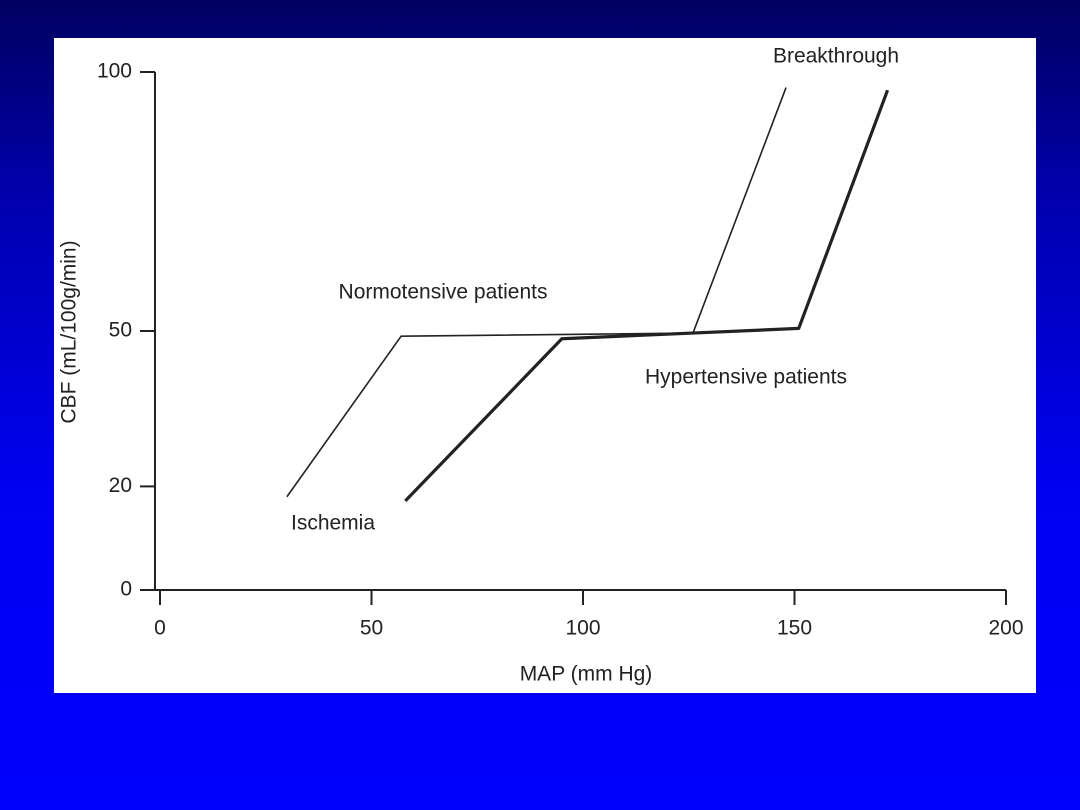 The width and height of the screenshot is (1080, 810). Describe the element at coordinates (69, 331) in the screenshot. I see `y-axis-label: CBF (mL/100g/min)` at that location.